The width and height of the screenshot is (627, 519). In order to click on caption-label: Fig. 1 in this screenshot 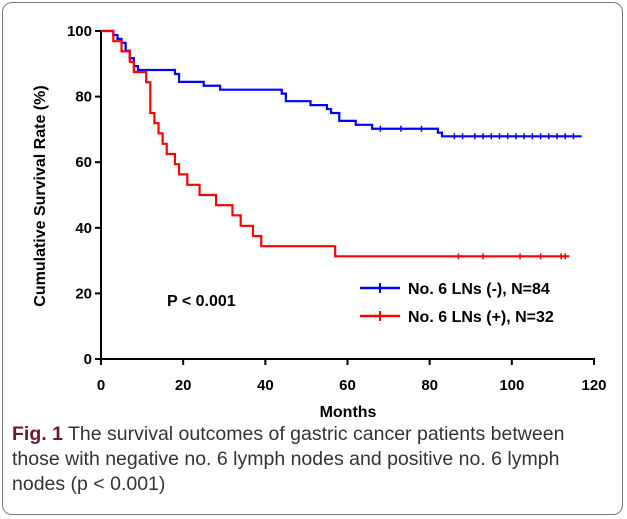, I will do `click(37, 434)`.